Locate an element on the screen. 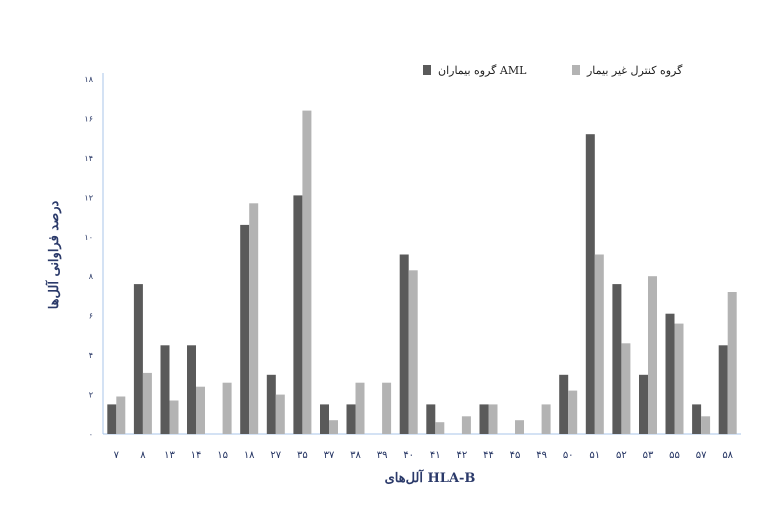 This screenshot has width=779, height=522. x-tick-label: ۱۵ is located at coordinates (222, 455).